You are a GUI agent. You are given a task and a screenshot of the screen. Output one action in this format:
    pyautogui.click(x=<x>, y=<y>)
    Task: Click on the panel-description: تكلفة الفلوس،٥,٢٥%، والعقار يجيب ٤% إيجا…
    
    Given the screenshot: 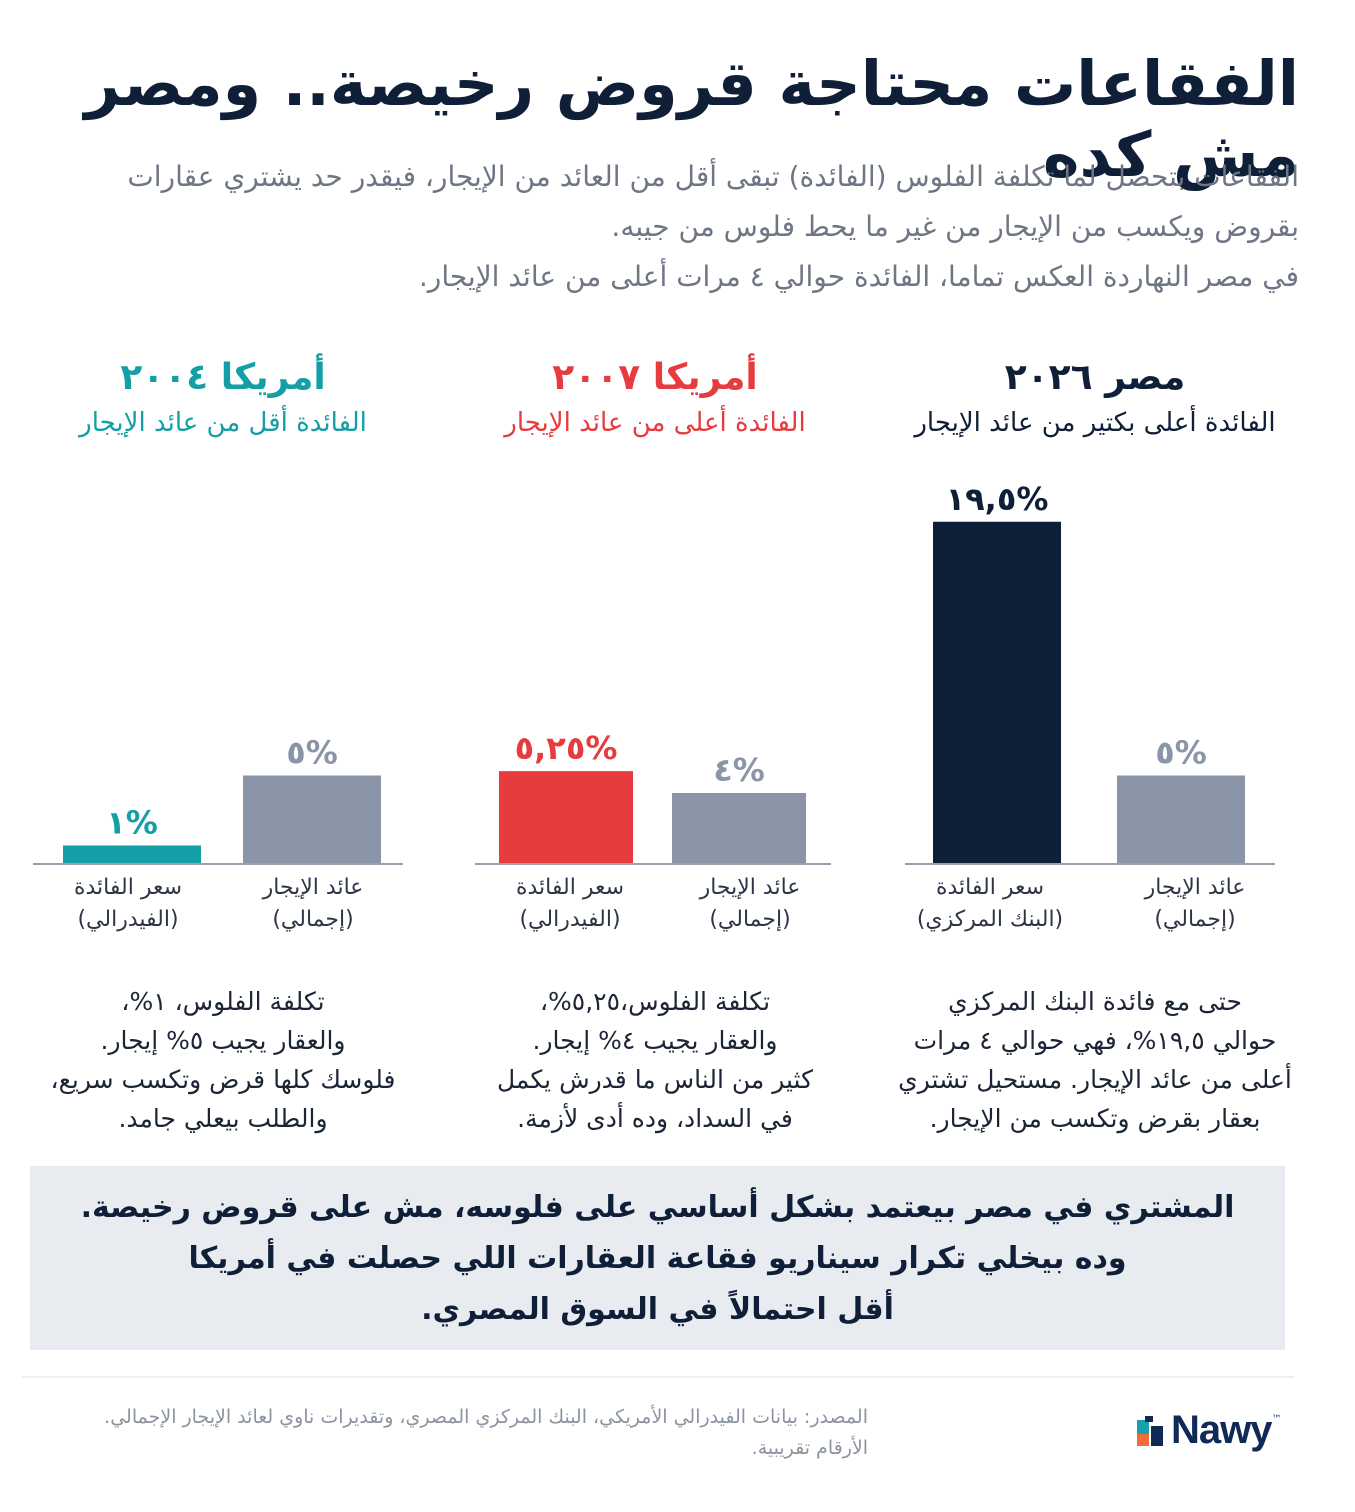 What is the action you would take?
    pyautogui.click(x=655, y=1060)
    